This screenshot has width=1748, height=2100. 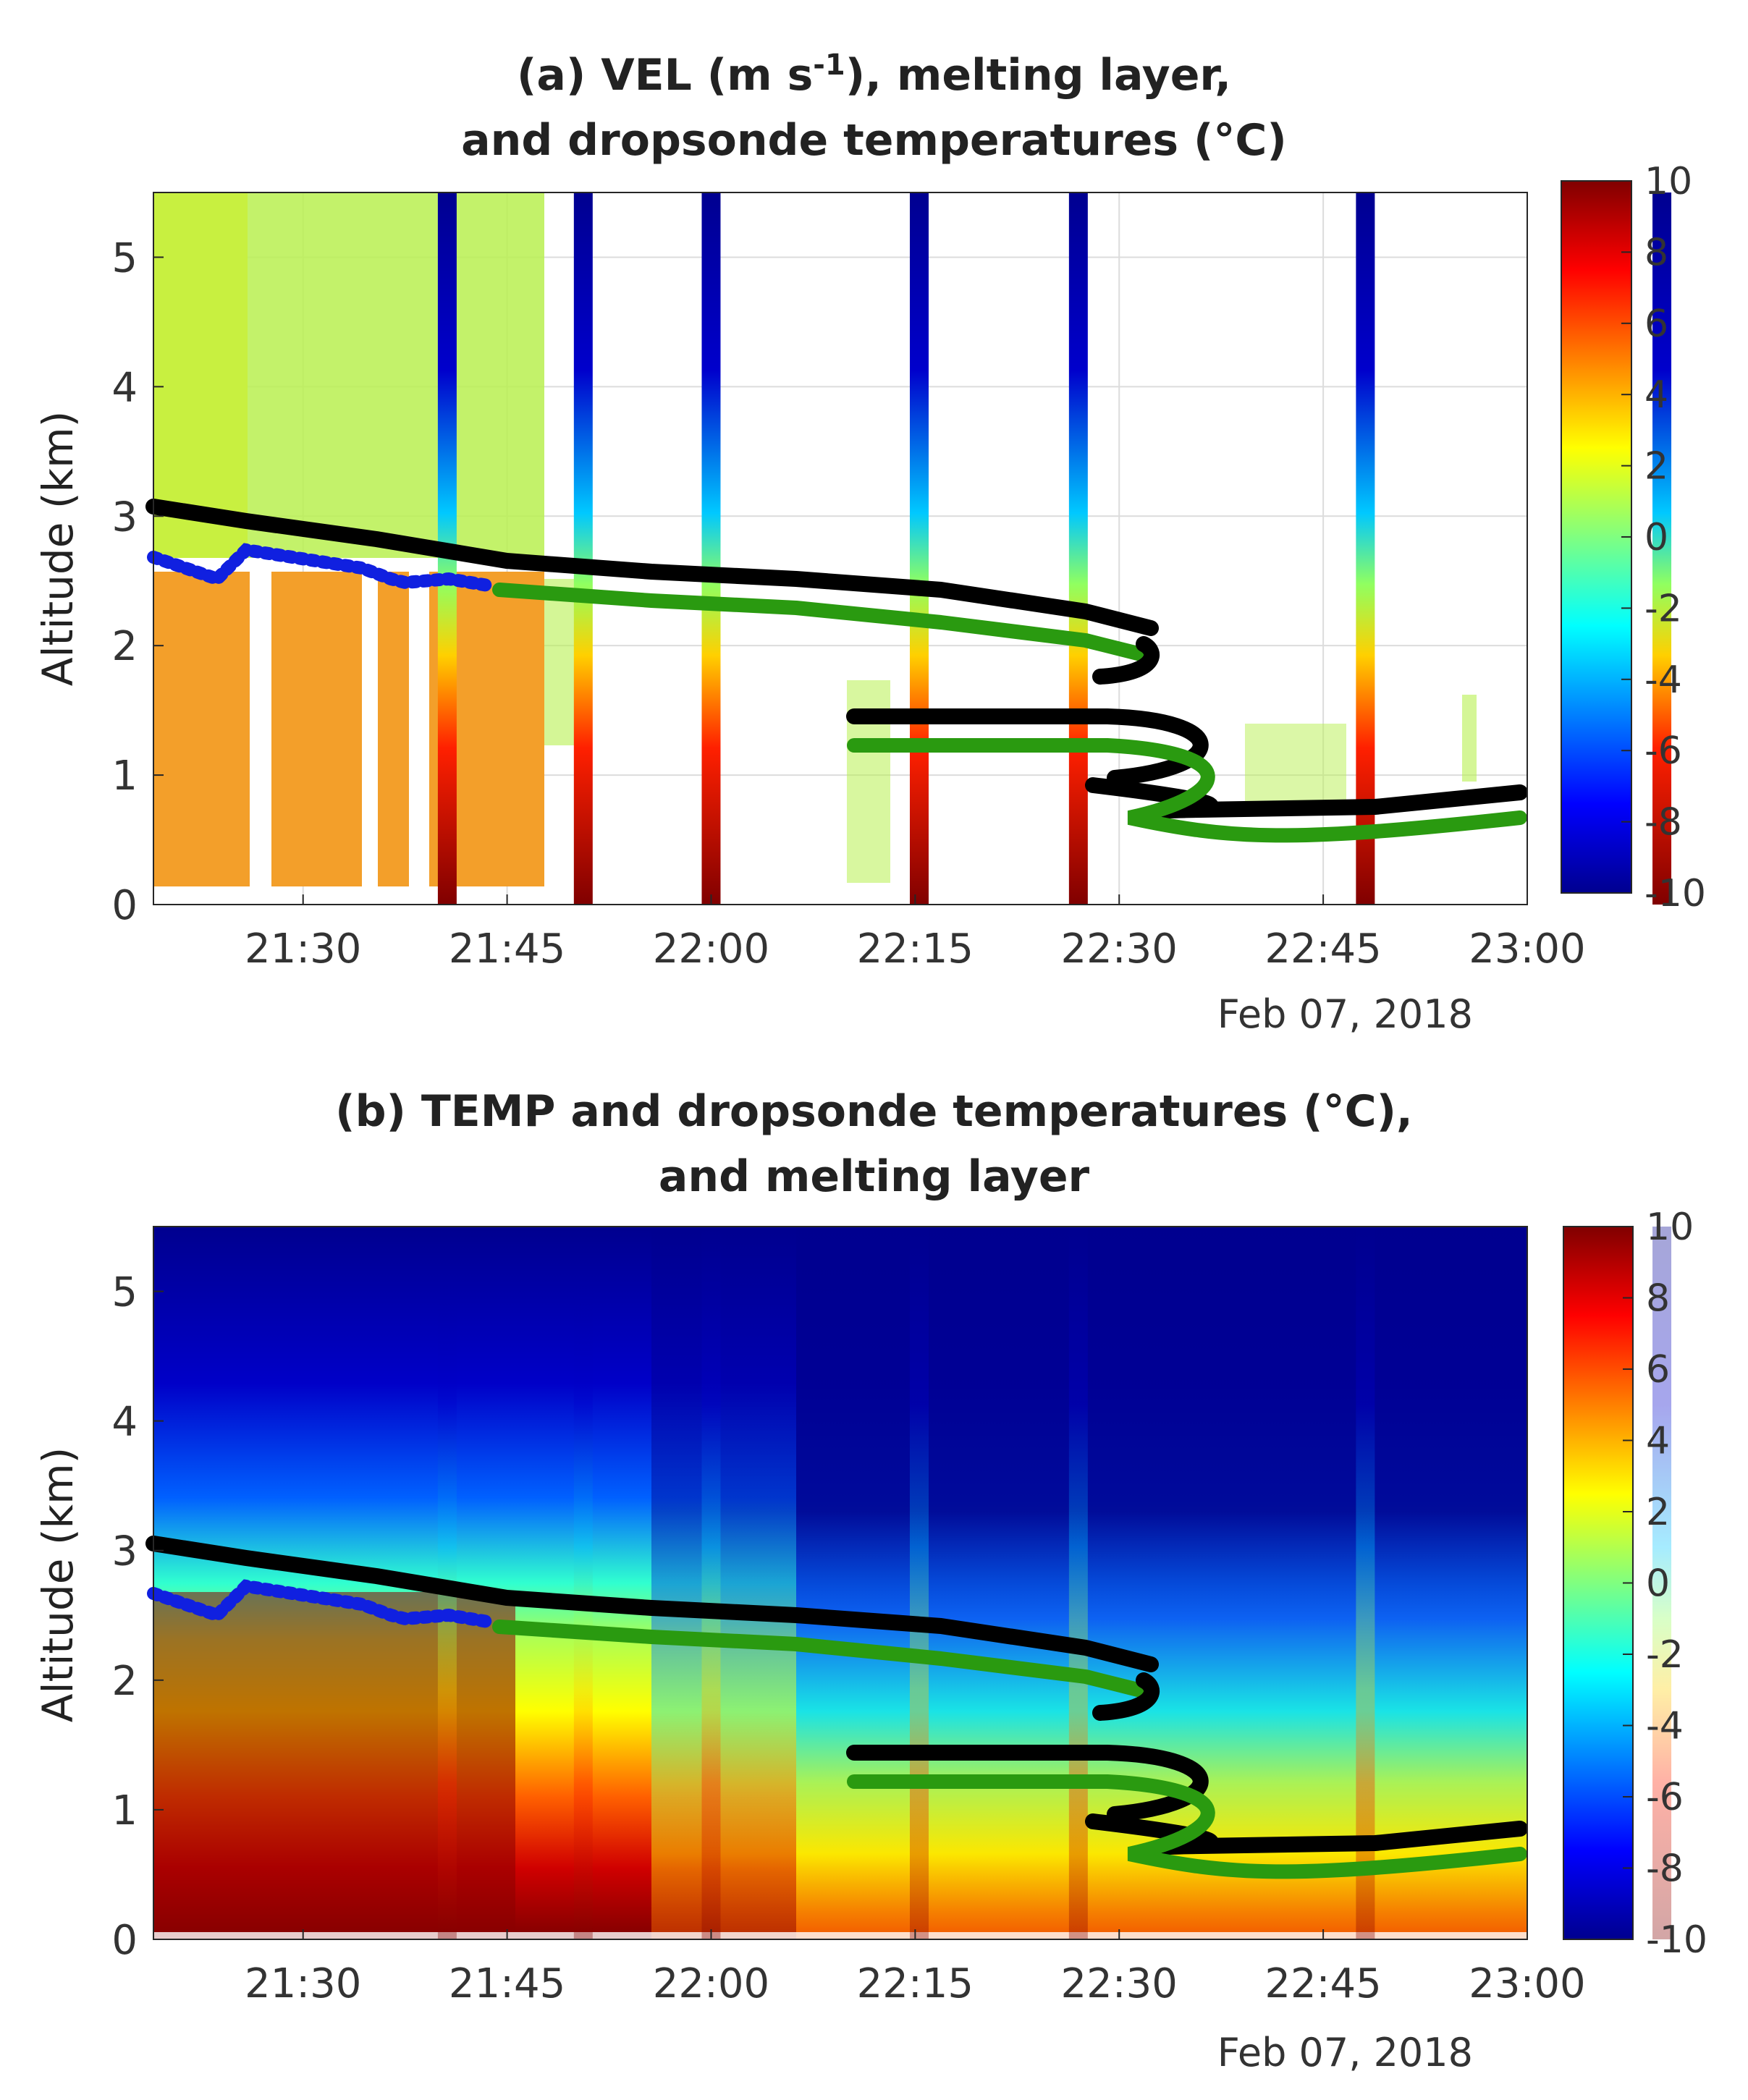 I want to click on panel-a-colorbar, so click(x=1596, y=537).